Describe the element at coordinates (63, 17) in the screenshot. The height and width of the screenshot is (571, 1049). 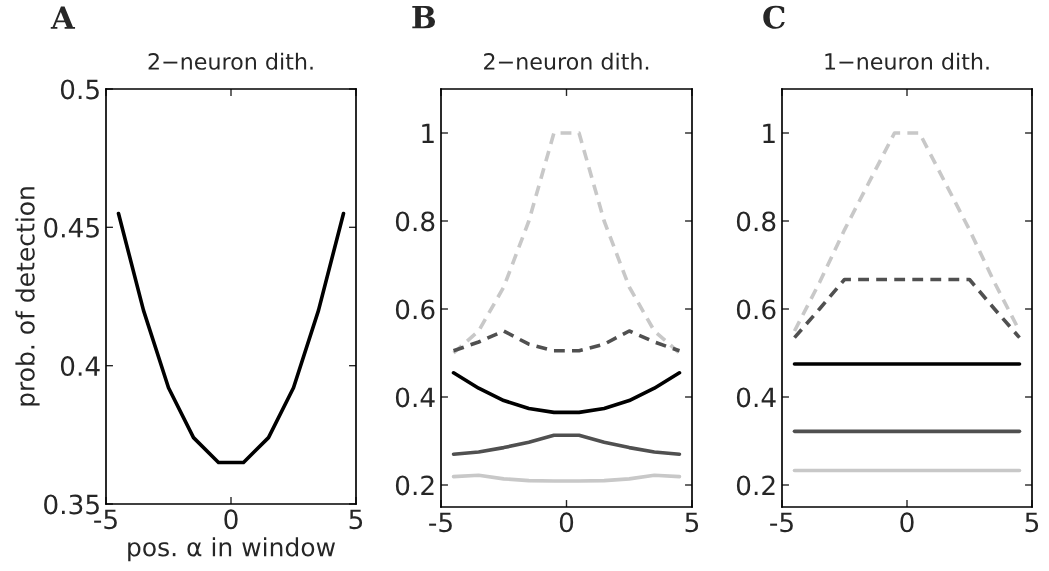
I see `text: A` at that location.